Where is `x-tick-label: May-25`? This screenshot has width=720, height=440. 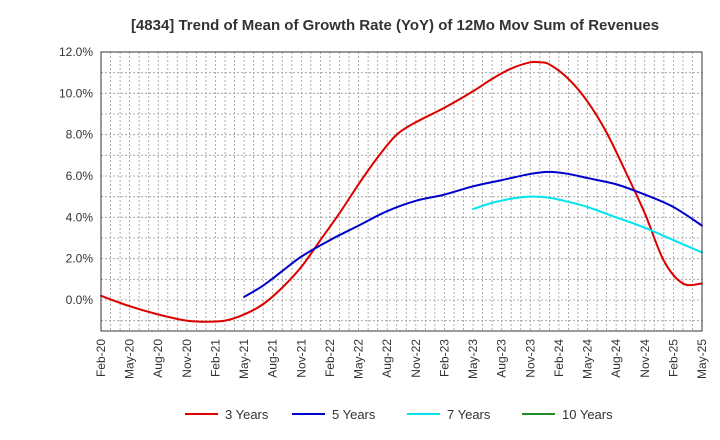 x-tick-label: May-25 is located at coordinates (702, 359).